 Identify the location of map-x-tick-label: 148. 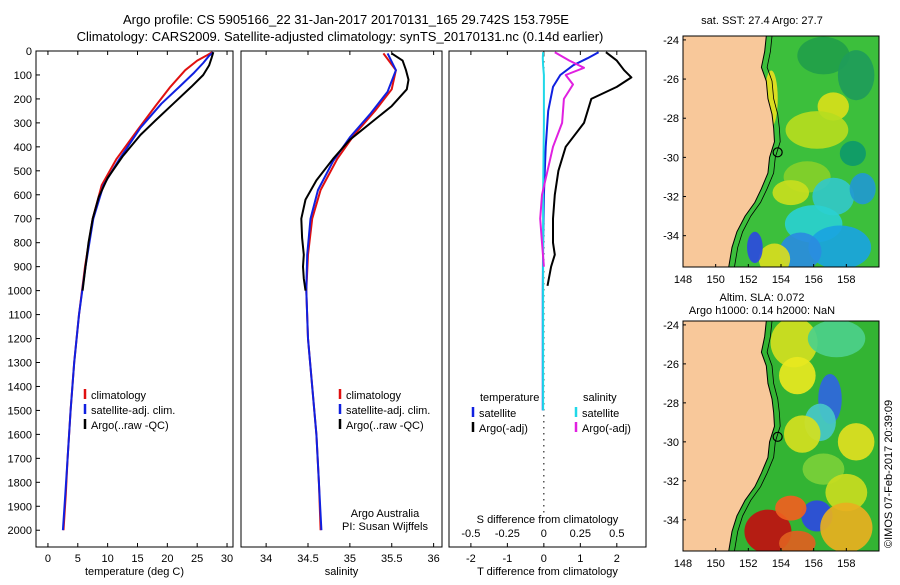
(683, 564).